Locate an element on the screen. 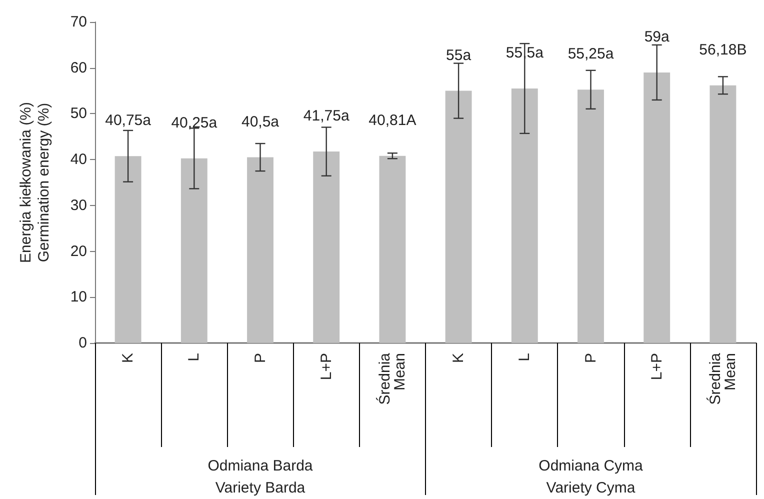  data-label: 55a is located at coordinates (459, 55).